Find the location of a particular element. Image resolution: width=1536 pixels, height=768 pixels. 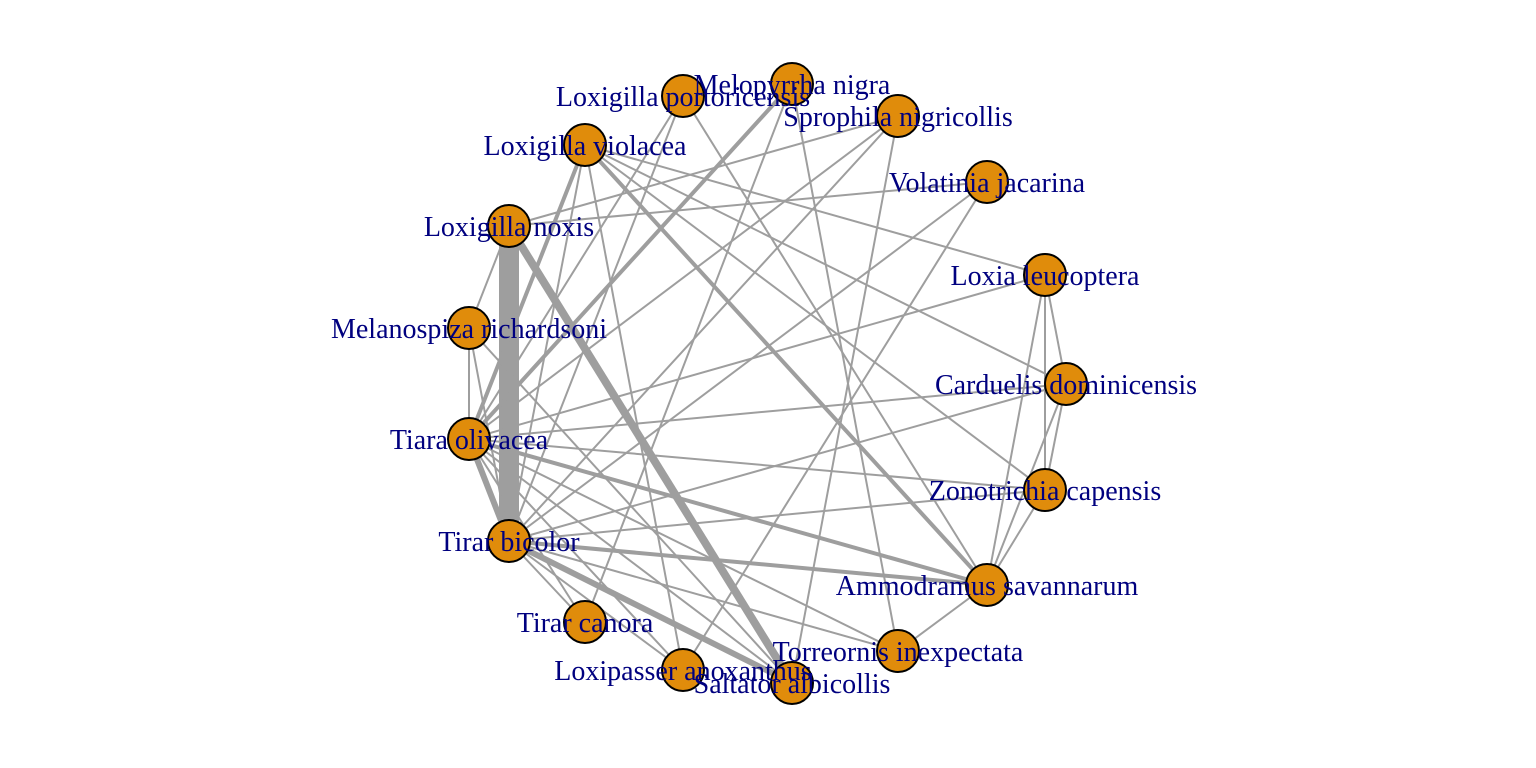

node-tirar_canora is located at coordinates (585, 622).